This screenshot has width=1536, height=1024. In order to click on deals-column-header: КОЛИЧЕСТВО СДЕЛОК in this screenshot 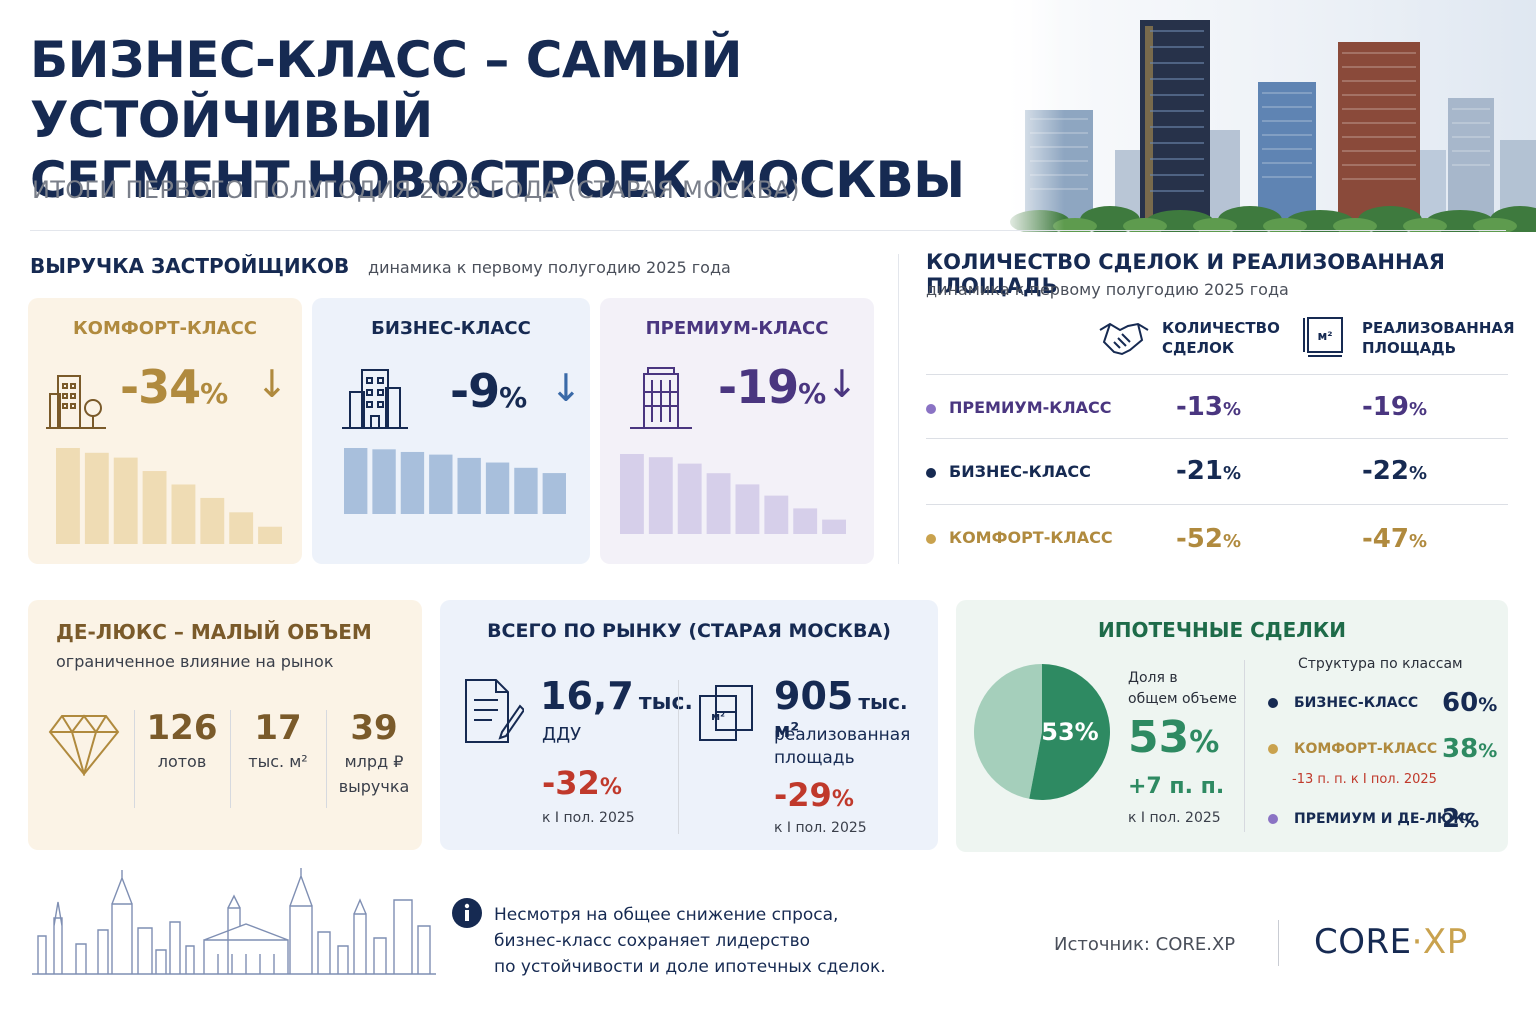, I will do `click(1221, 338)`.